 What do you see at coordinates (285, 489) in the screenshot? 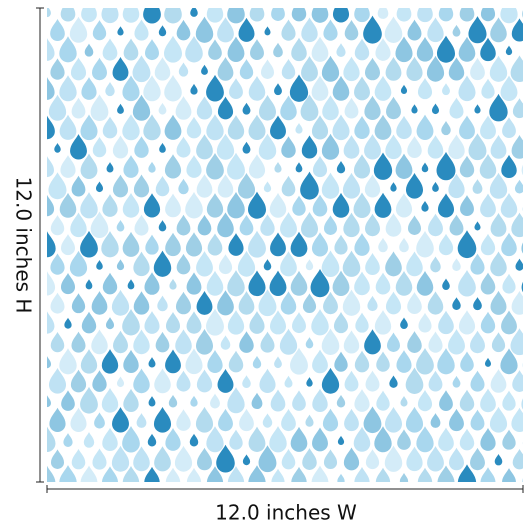
I see `width-bracket` at bounding box center [285, 489].